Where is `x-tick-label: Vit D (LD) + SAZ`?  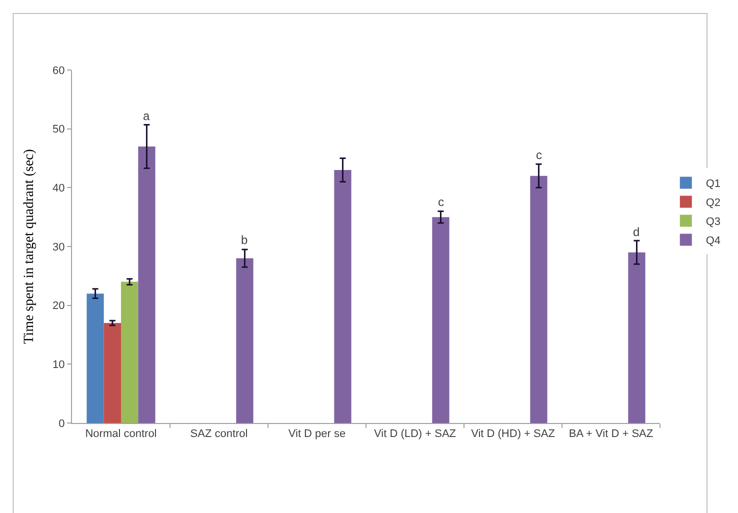
x-tick-label: Vit D (LD) + SAZ is located at coordinates (415, 434).